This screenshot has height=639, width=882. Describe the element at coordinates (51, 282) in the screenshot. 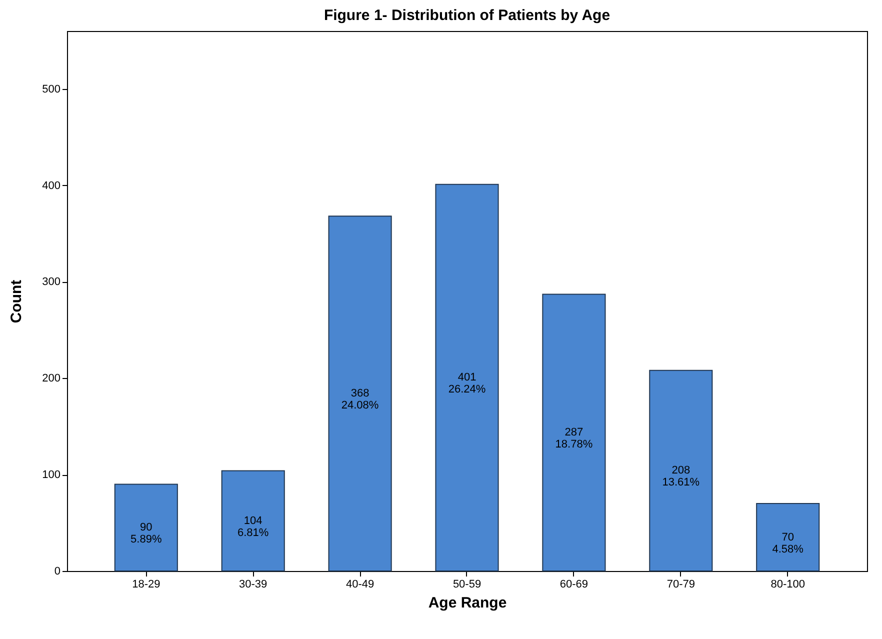

I see `y-tick-label: 300` at that location.